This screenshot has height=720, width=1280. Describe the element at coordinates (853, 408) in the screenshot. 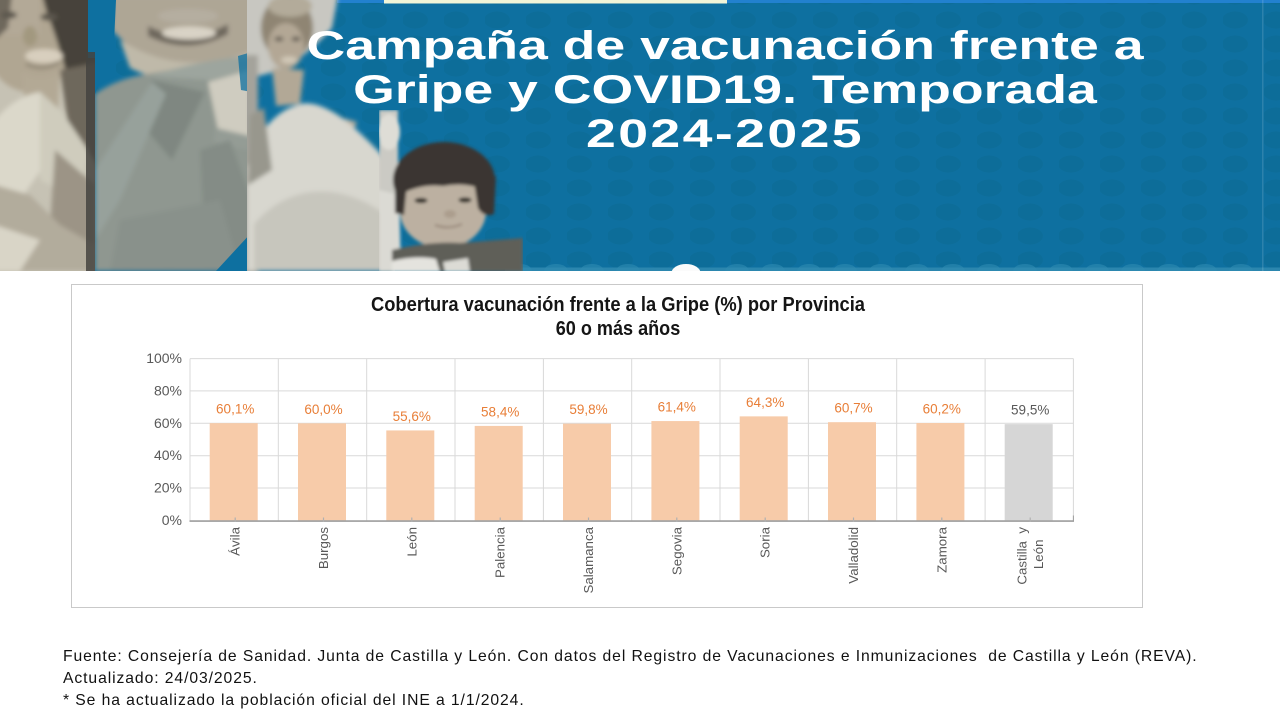

I see `svg-text: 60,7%` at that location.